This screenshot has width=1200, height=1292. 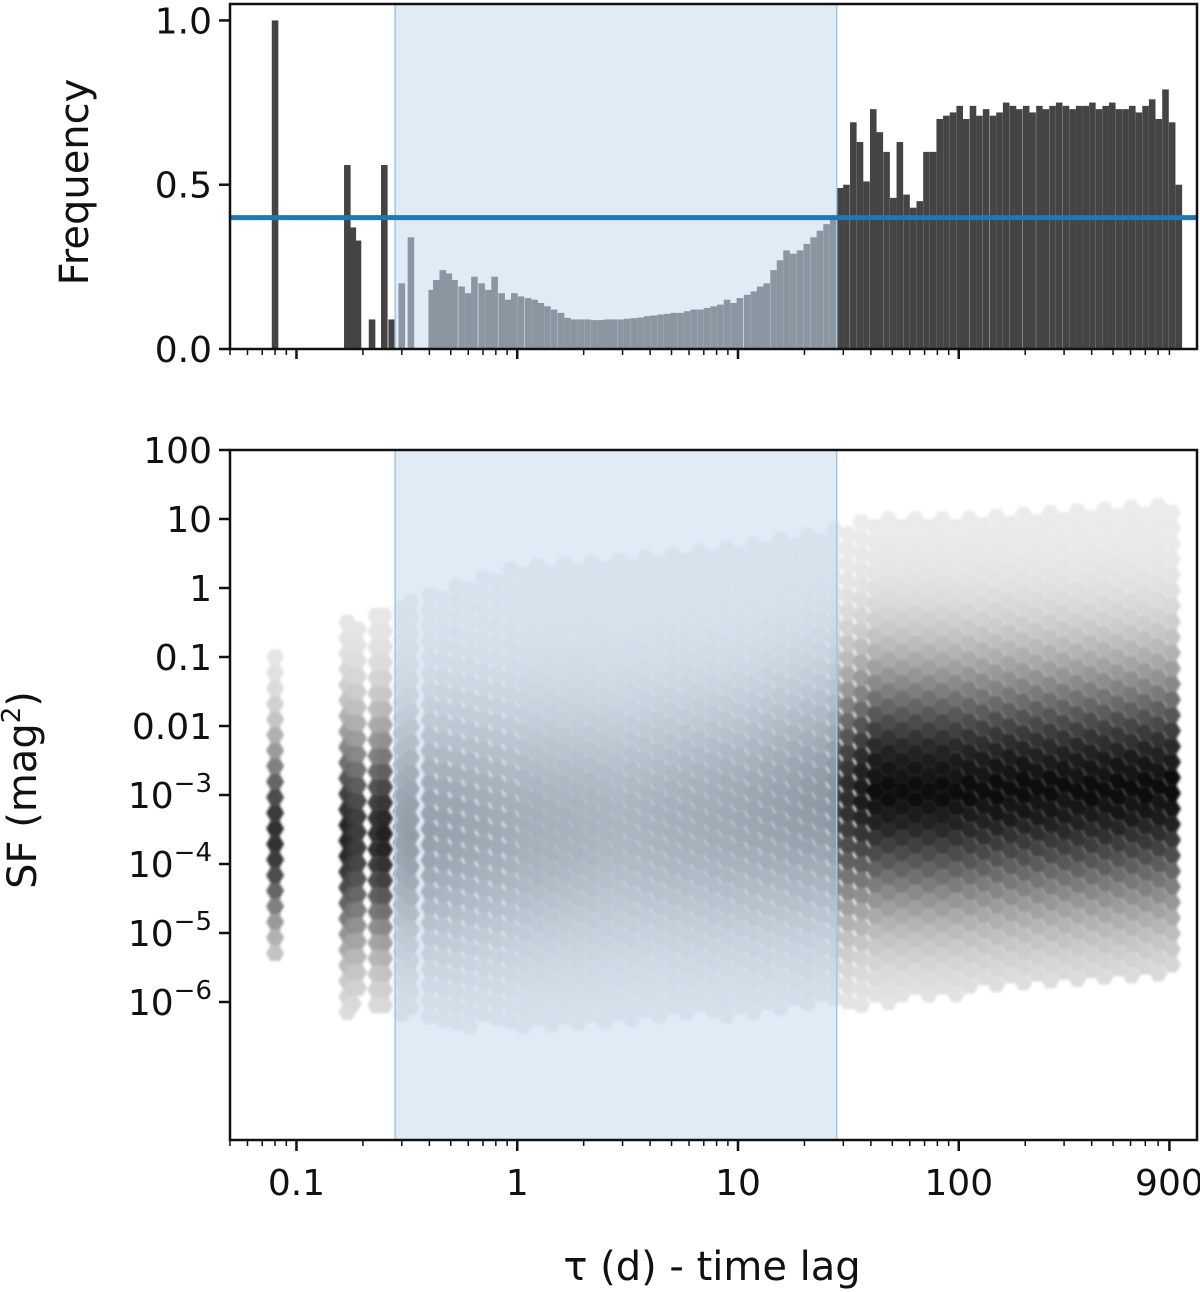 I want to click on sf-label-exponent: 2, so click(x=13, y=715).